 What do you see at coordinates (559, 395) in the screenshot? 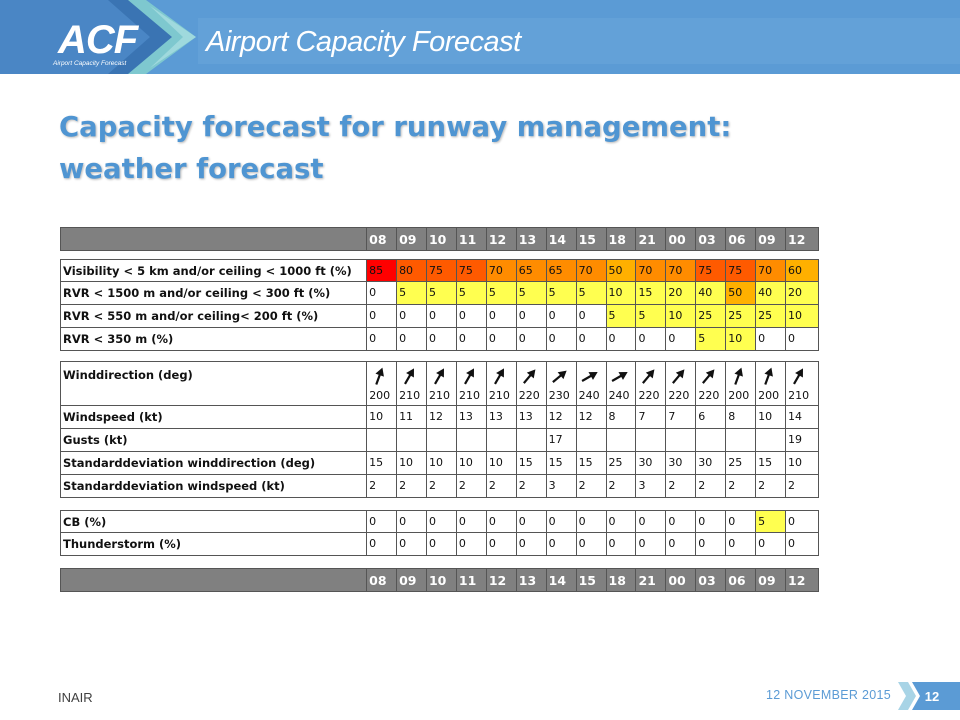
I see `wind-direction-value: 230` at bounding box center [559, 395].